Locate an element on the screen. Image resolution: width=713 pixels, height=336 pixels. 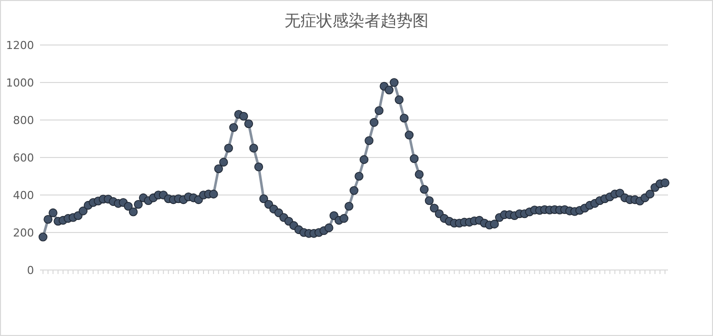
y-tick-label: 400 is located at coordinates (23, 195).